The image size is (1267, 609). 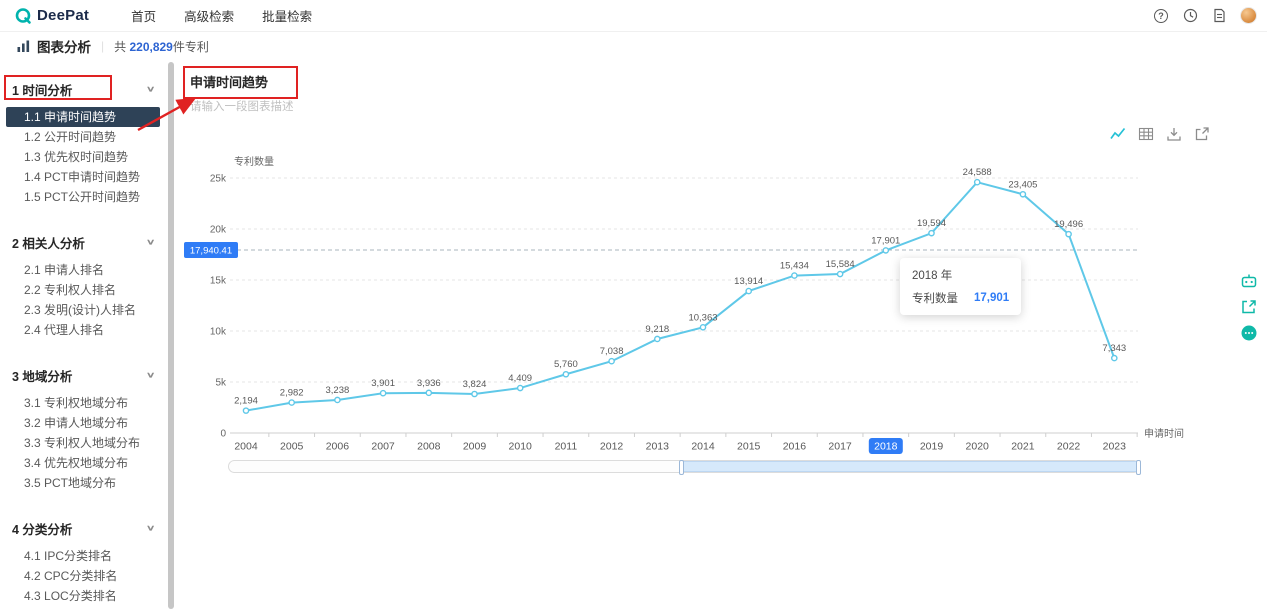 What do you see at coordinates (292, 393) in the screenshot?
I see `svg-text: 2,982` at bounding box center [292, 393].